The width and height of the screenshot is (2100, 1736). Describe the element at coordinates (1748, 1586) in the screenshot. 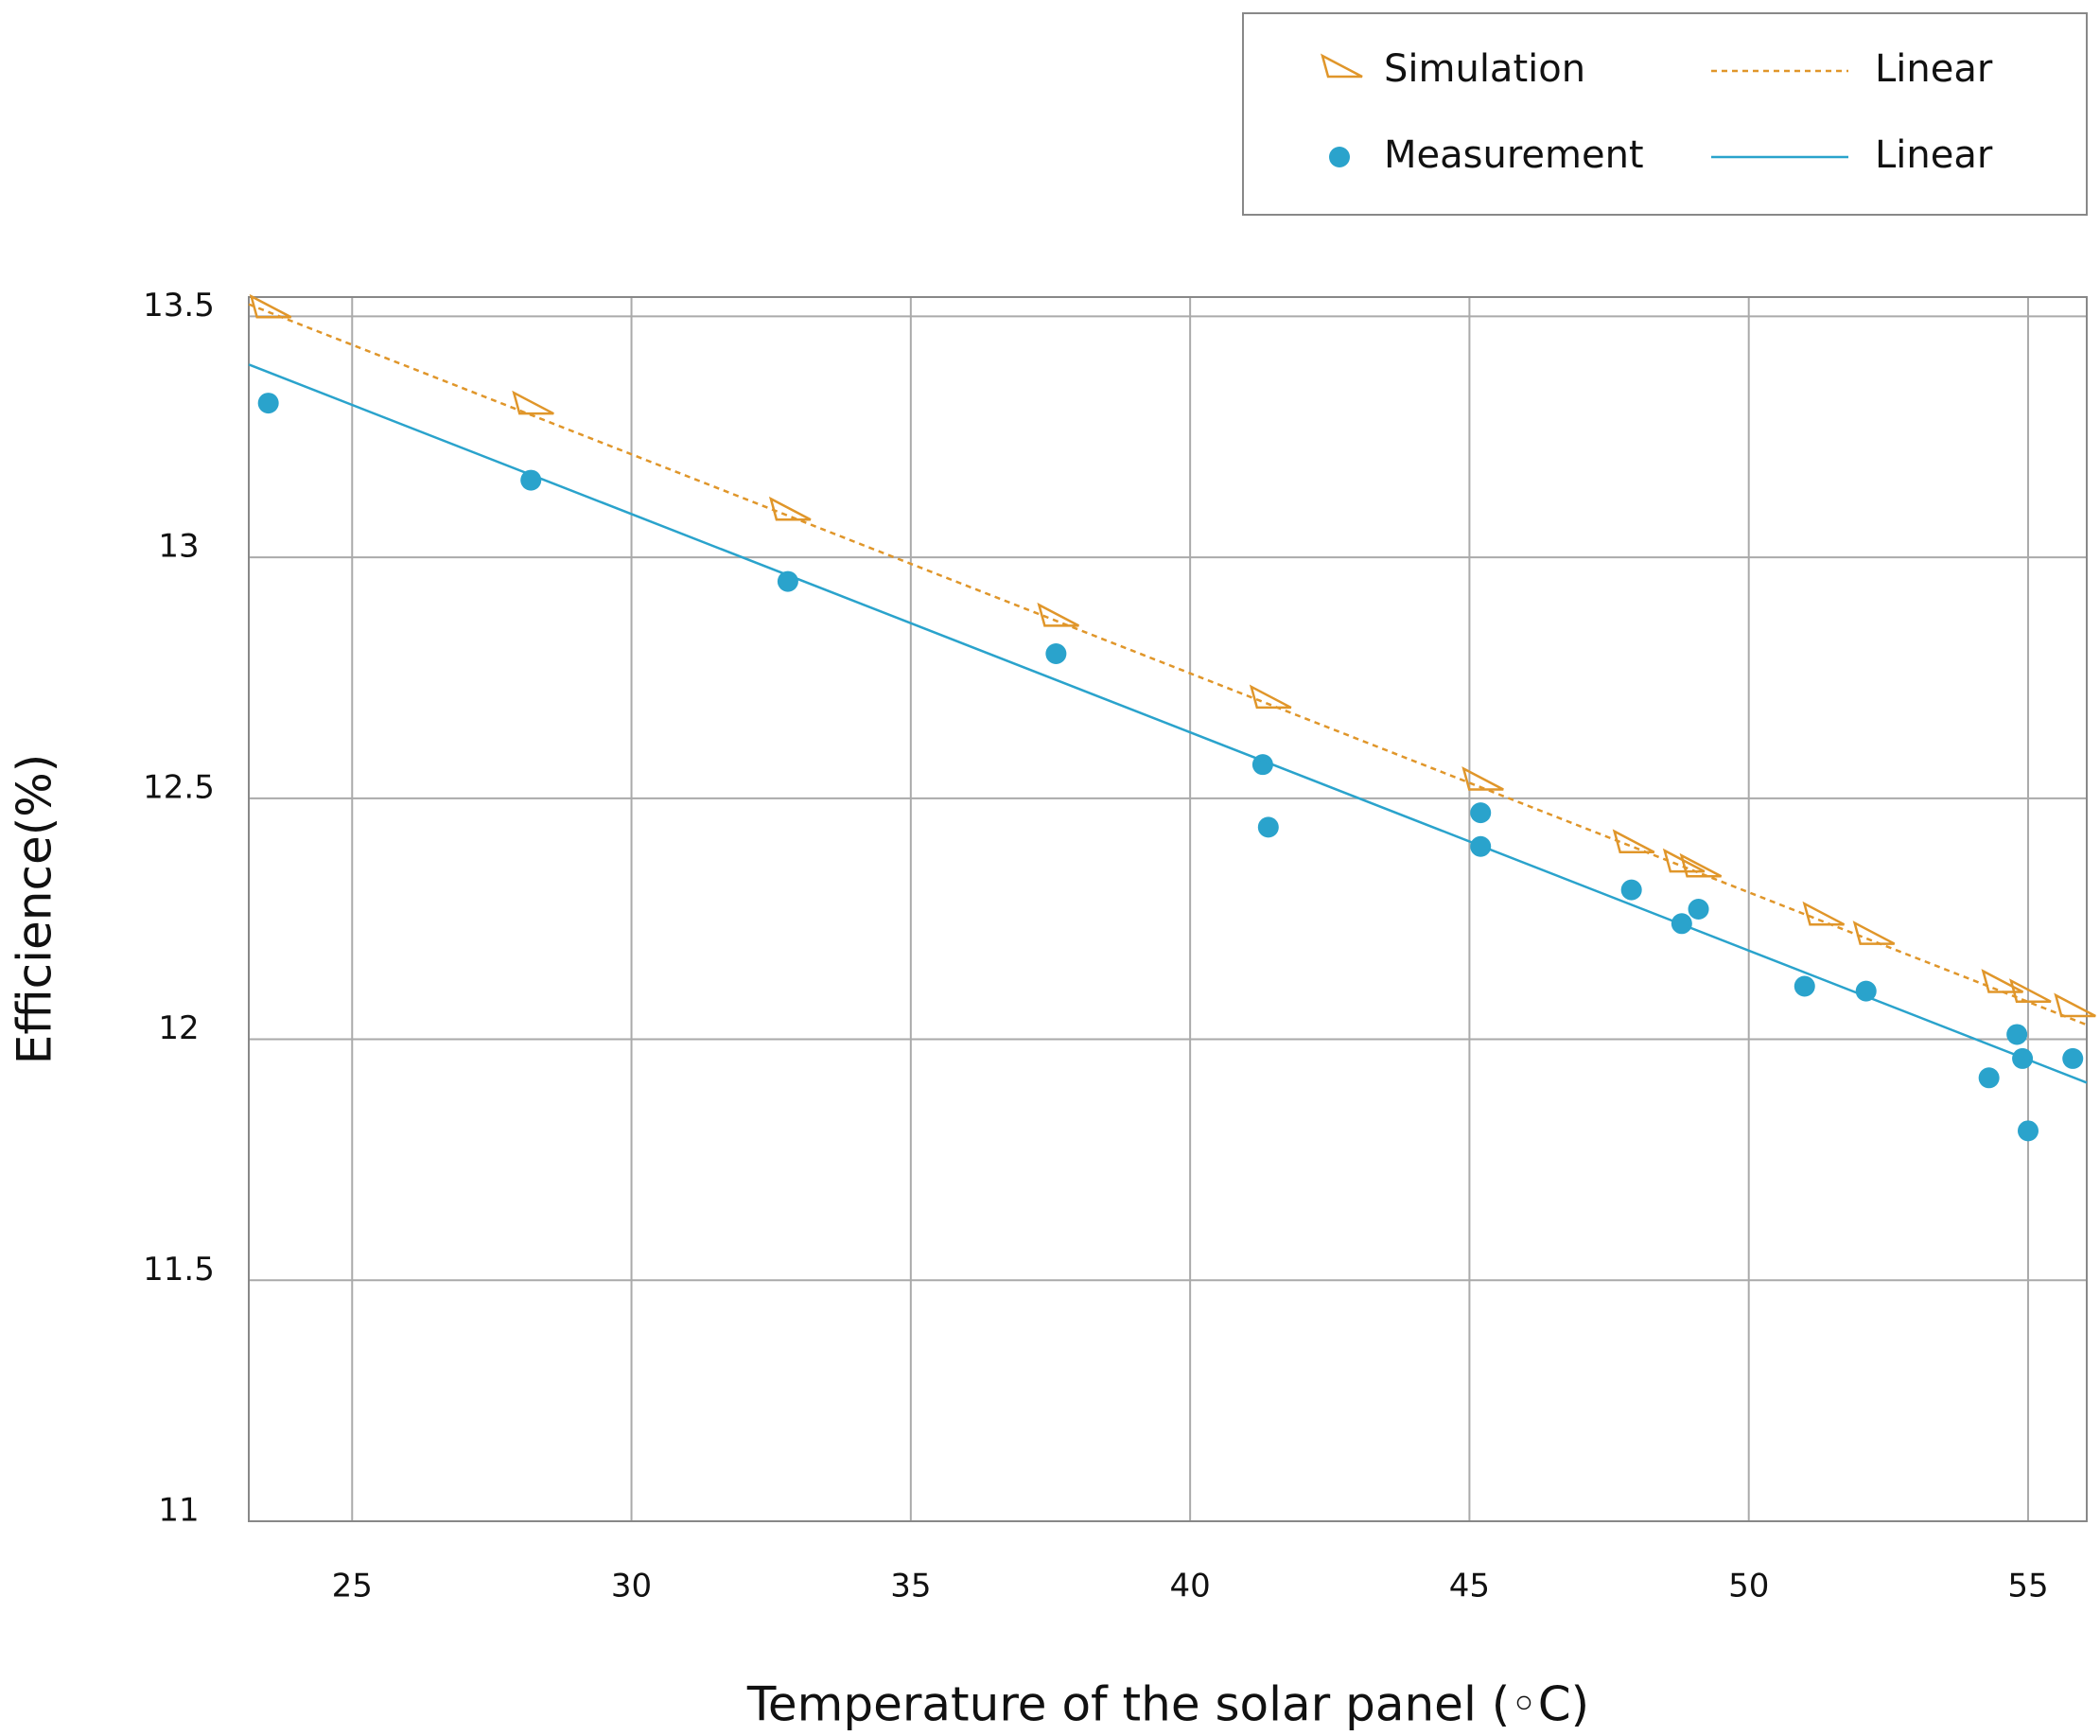

I see `x-tick-label: 50` at that location.